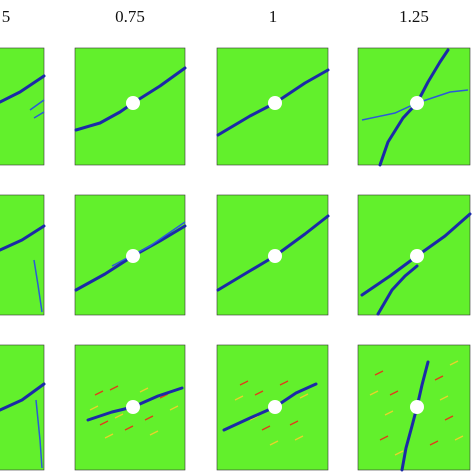 The image size is (474, 474). What do you see at coordinates (130, 16) in the screenshot?
I see `column-header: 0.75` at bounding box center [130, 16].